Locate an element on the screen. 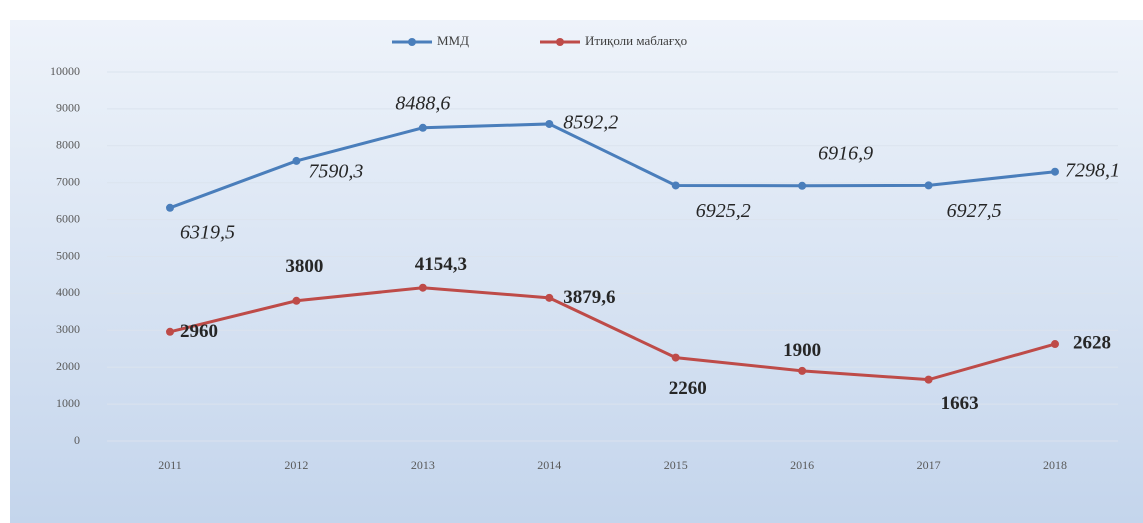 This screenshot has width=1143, height=523. data-label: 6916,9 is located at coordinates (845, 153).